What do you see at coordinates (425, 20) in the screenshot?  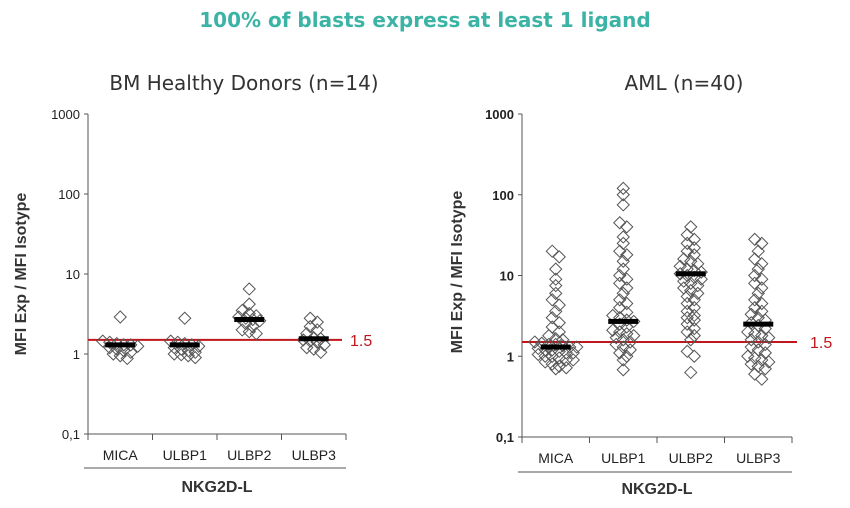 I see `headline: 100% of blasts express at least 1 ligand` at bounding box center [425, 20].